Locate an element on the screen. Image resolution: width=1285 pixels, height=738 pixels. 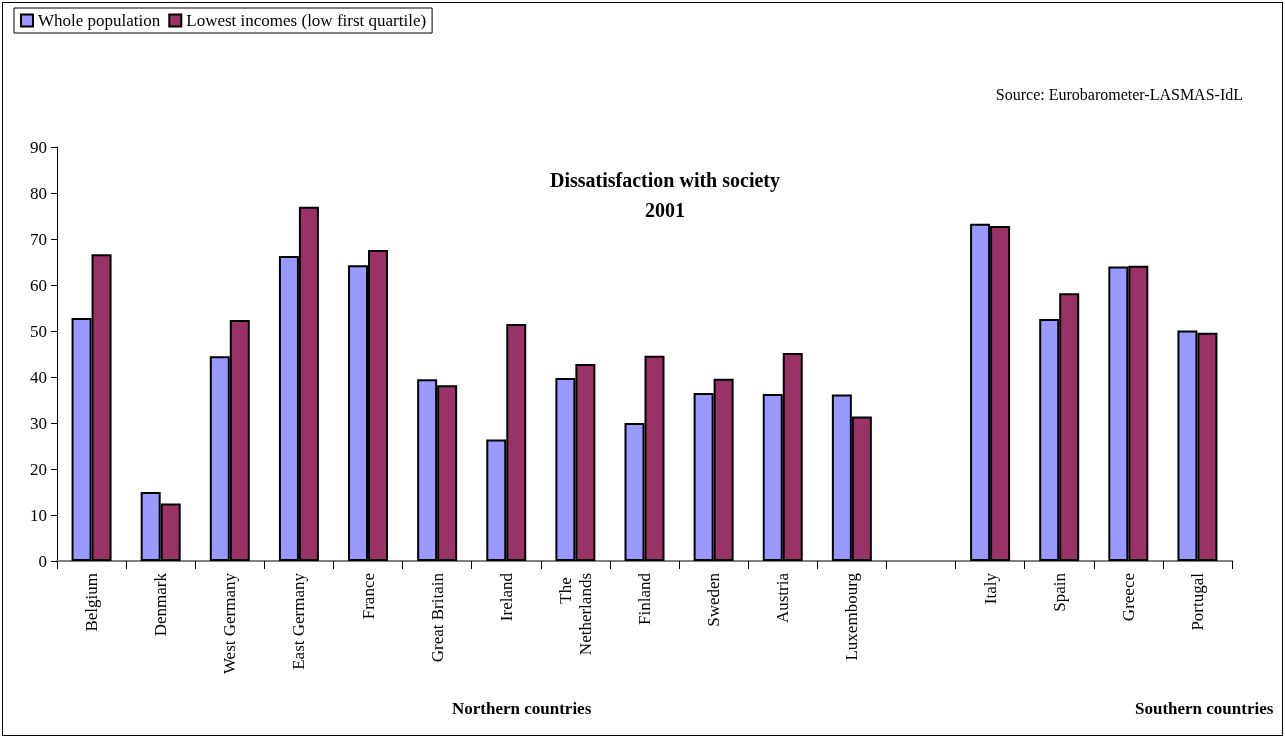
text: Northern countries is located at coordinates (522, 708).